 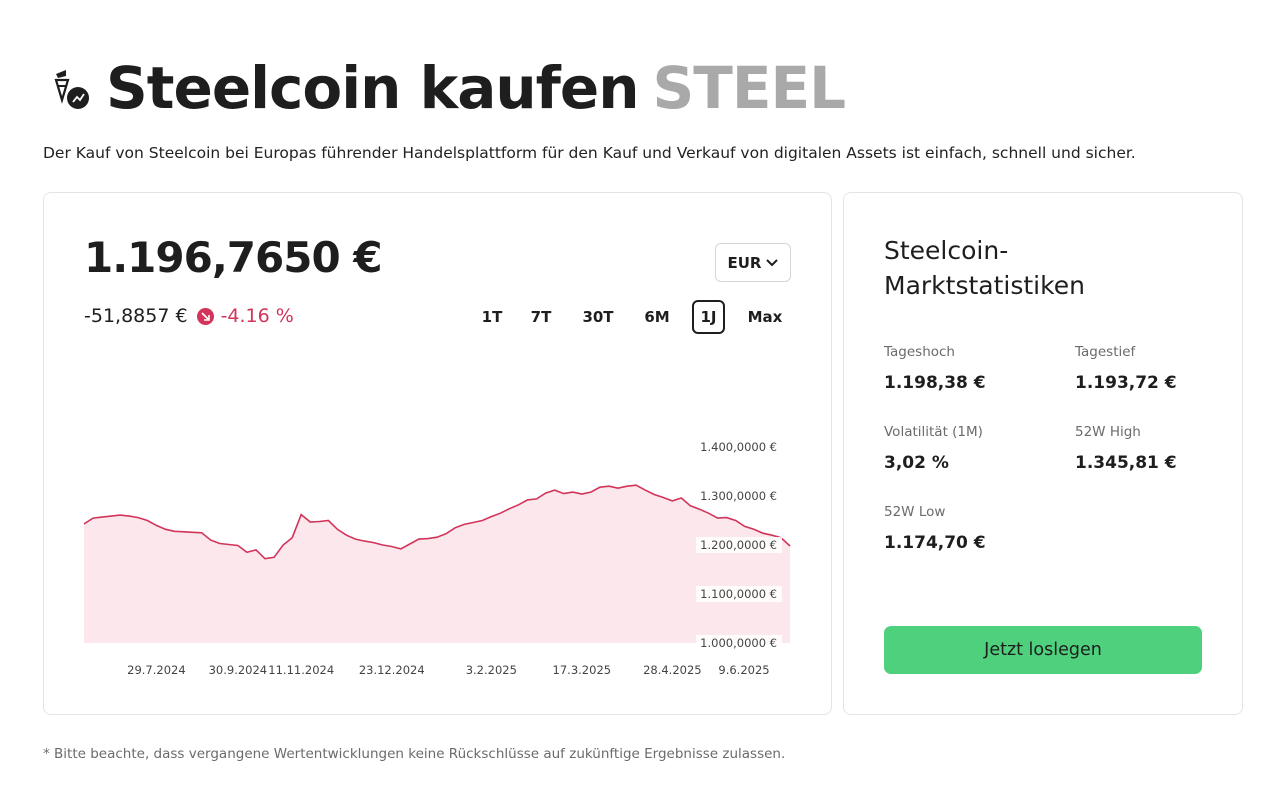 I want to click on stat-value-52w-high: 1.345,81 €, so click(x=1126, y=463).